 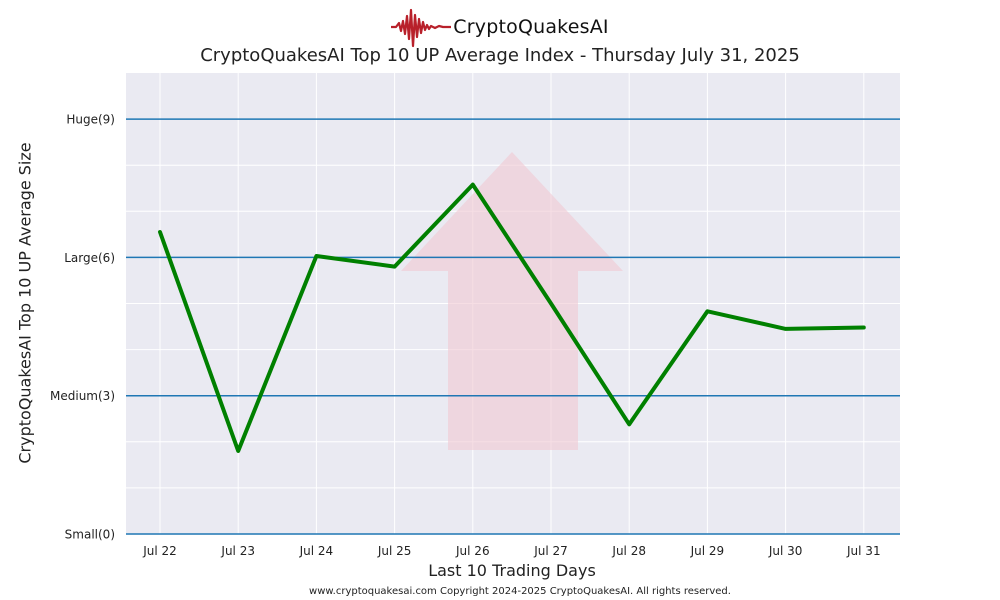 What do you see at coordinates (316, 551) in the screenshot?
I see `x-tick-label: Jul 24` at bounding box center [316, 551].